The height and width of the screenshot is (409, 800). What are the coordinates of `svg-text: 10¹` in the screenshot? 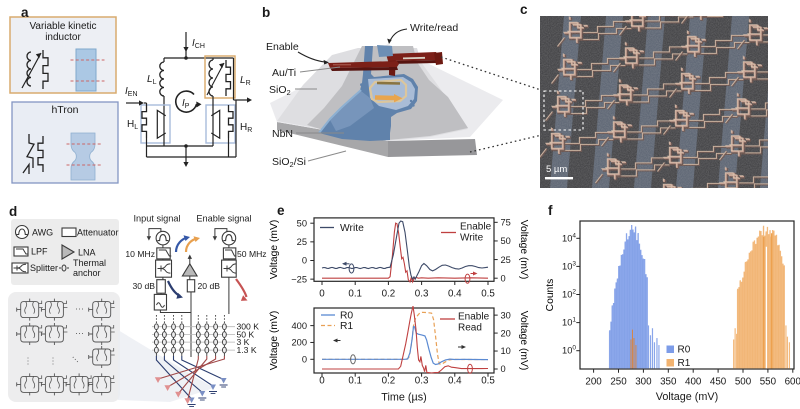 It's located at (569, 322).